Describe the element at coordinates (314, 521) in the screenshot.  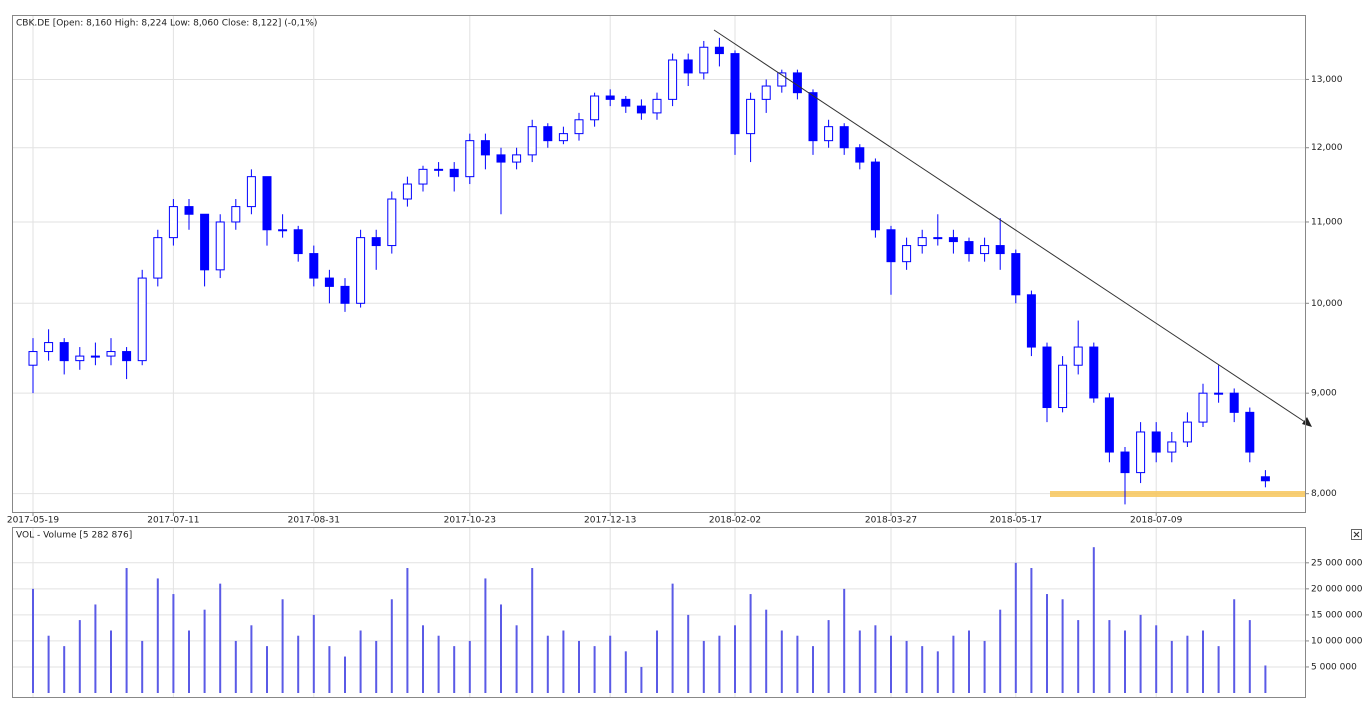
I see `x-tick-label: 2017-08-31` at that location.